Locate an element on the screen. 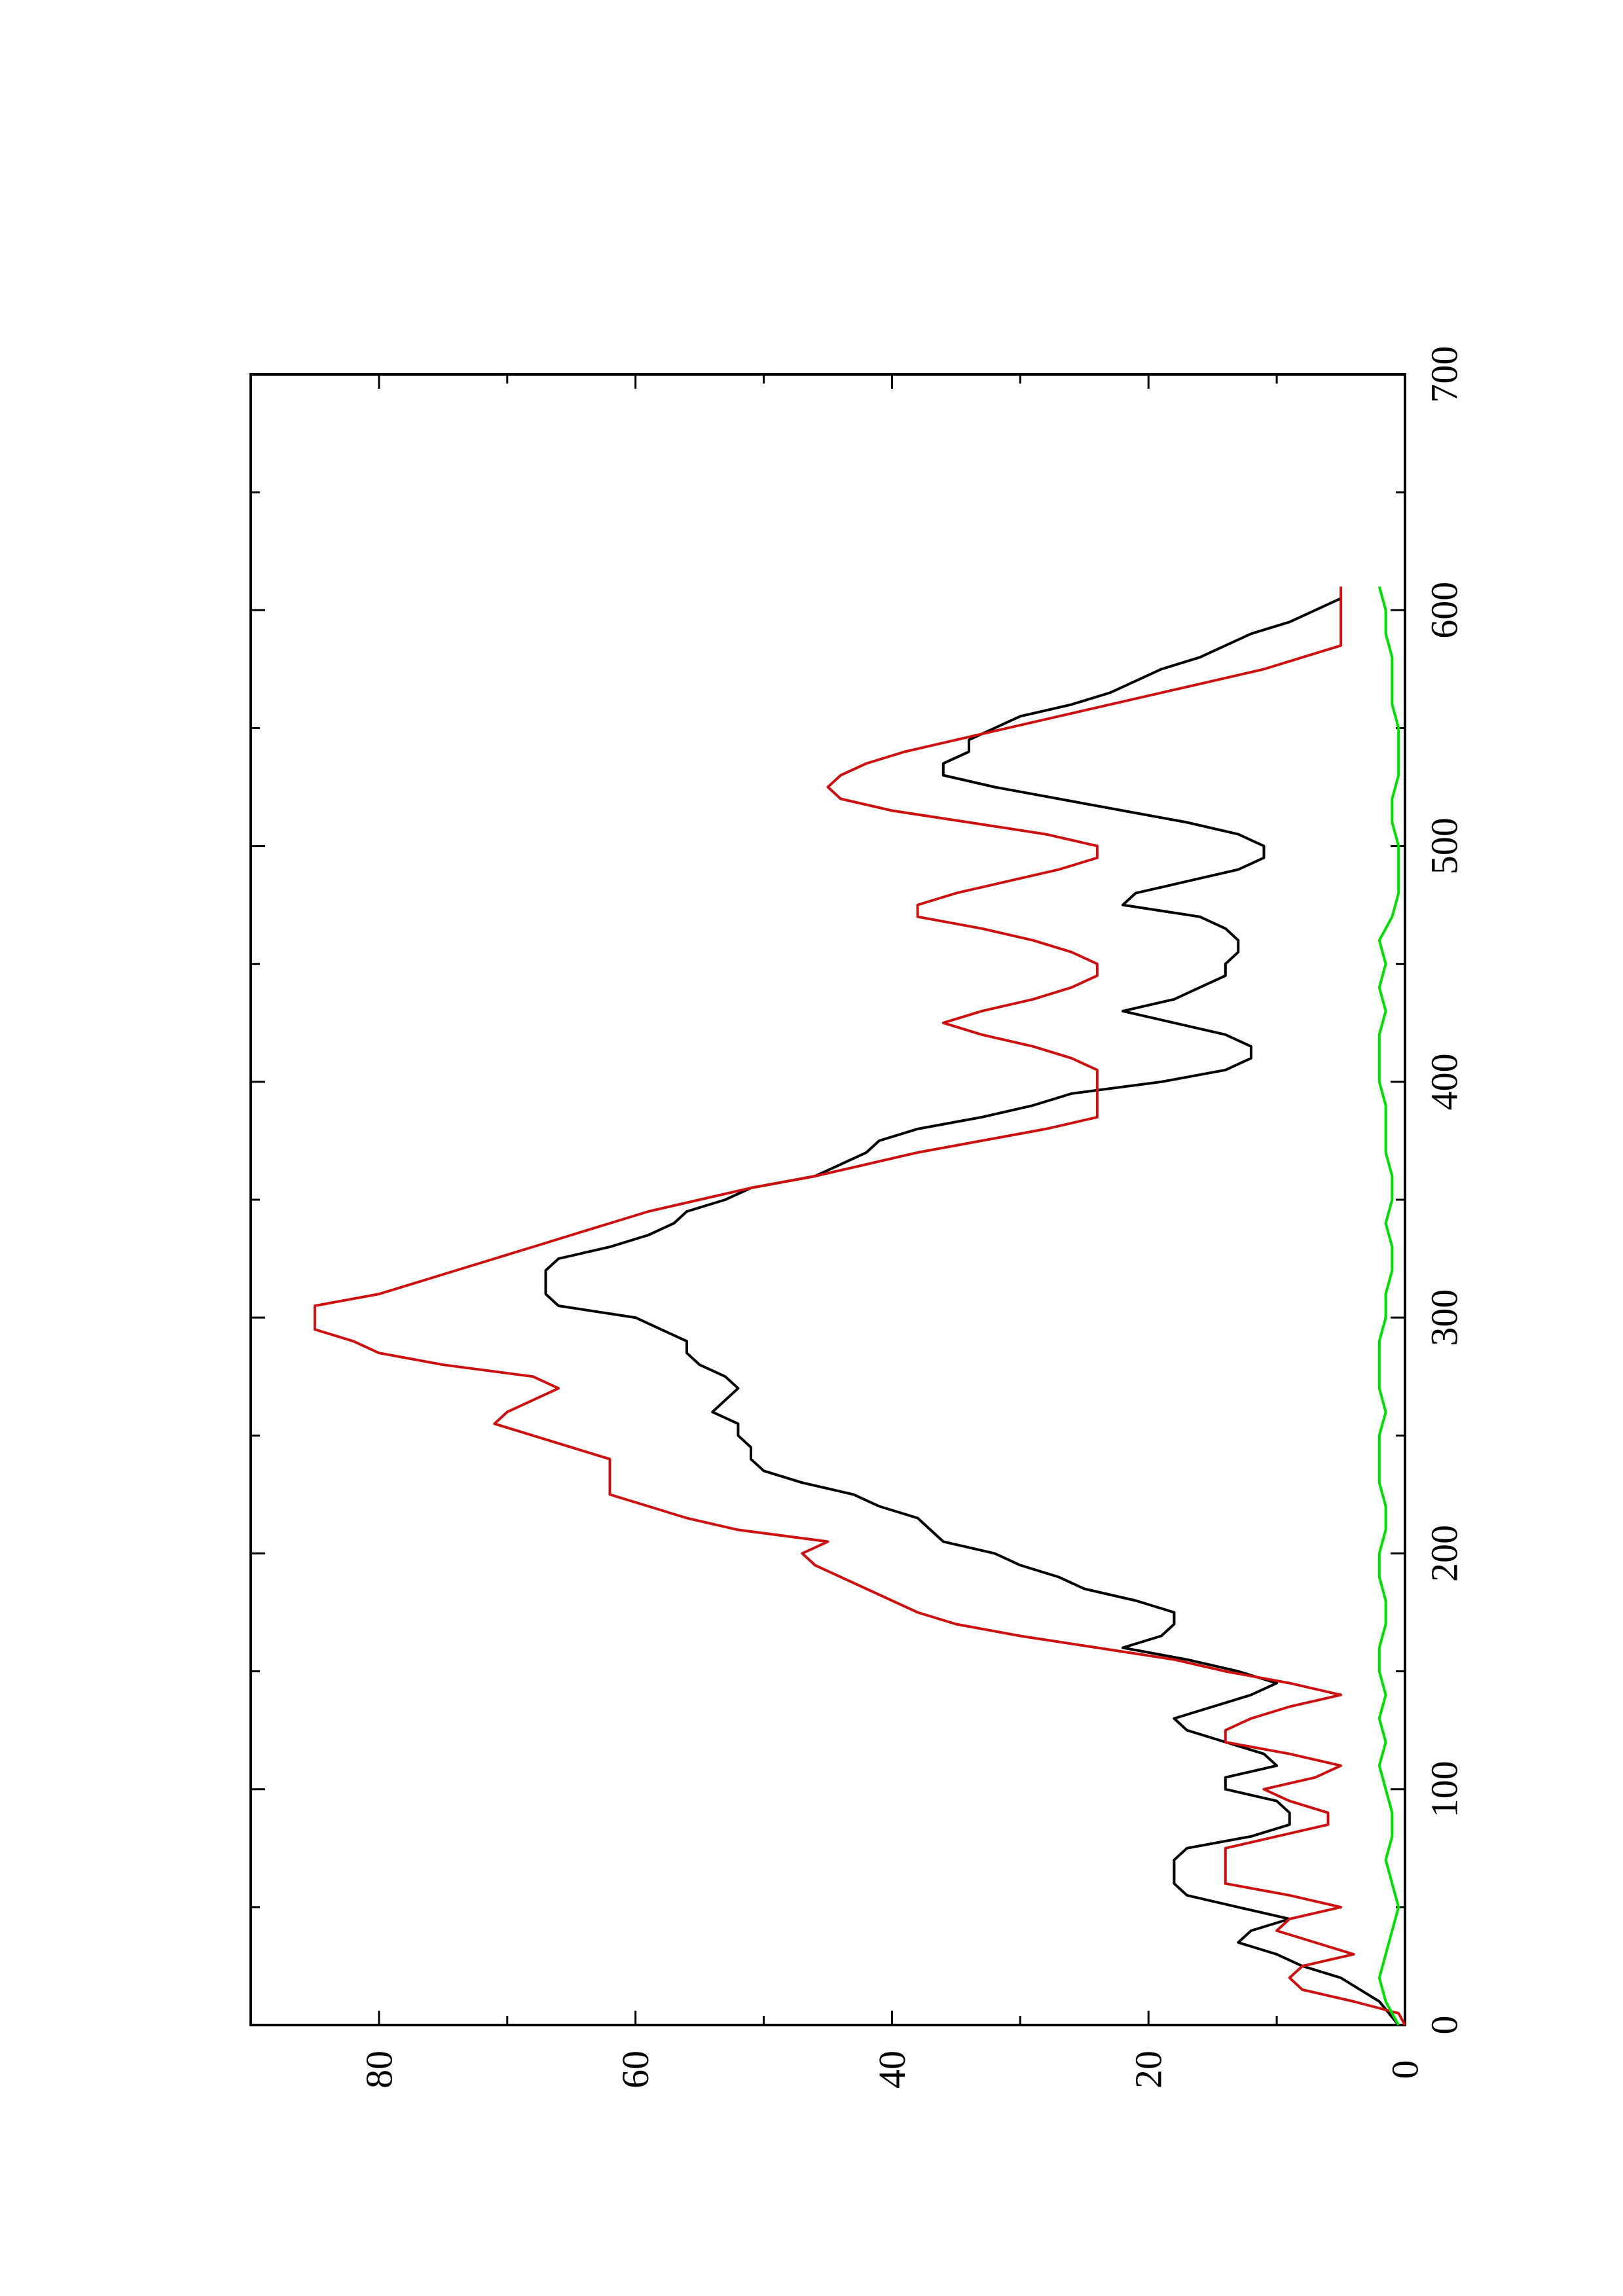  x-tick-label: 700 is located at coordinates (1444, 374).